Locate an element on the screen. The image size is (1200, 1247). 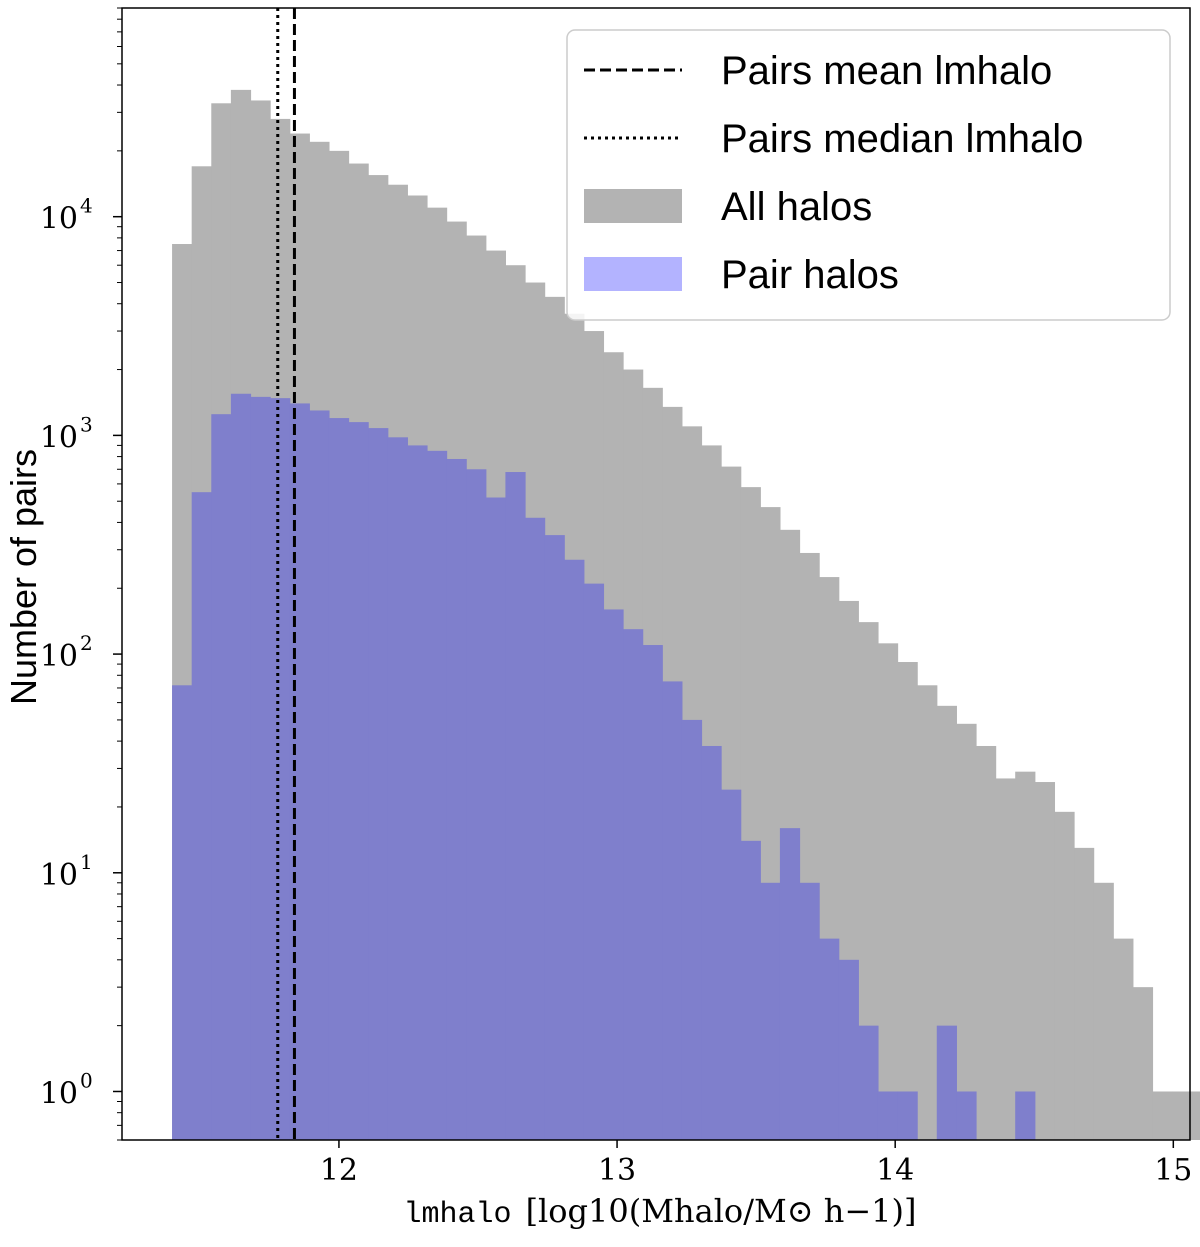
legend-label: Pairs median lmhalo is located at coordinates (902, 139).